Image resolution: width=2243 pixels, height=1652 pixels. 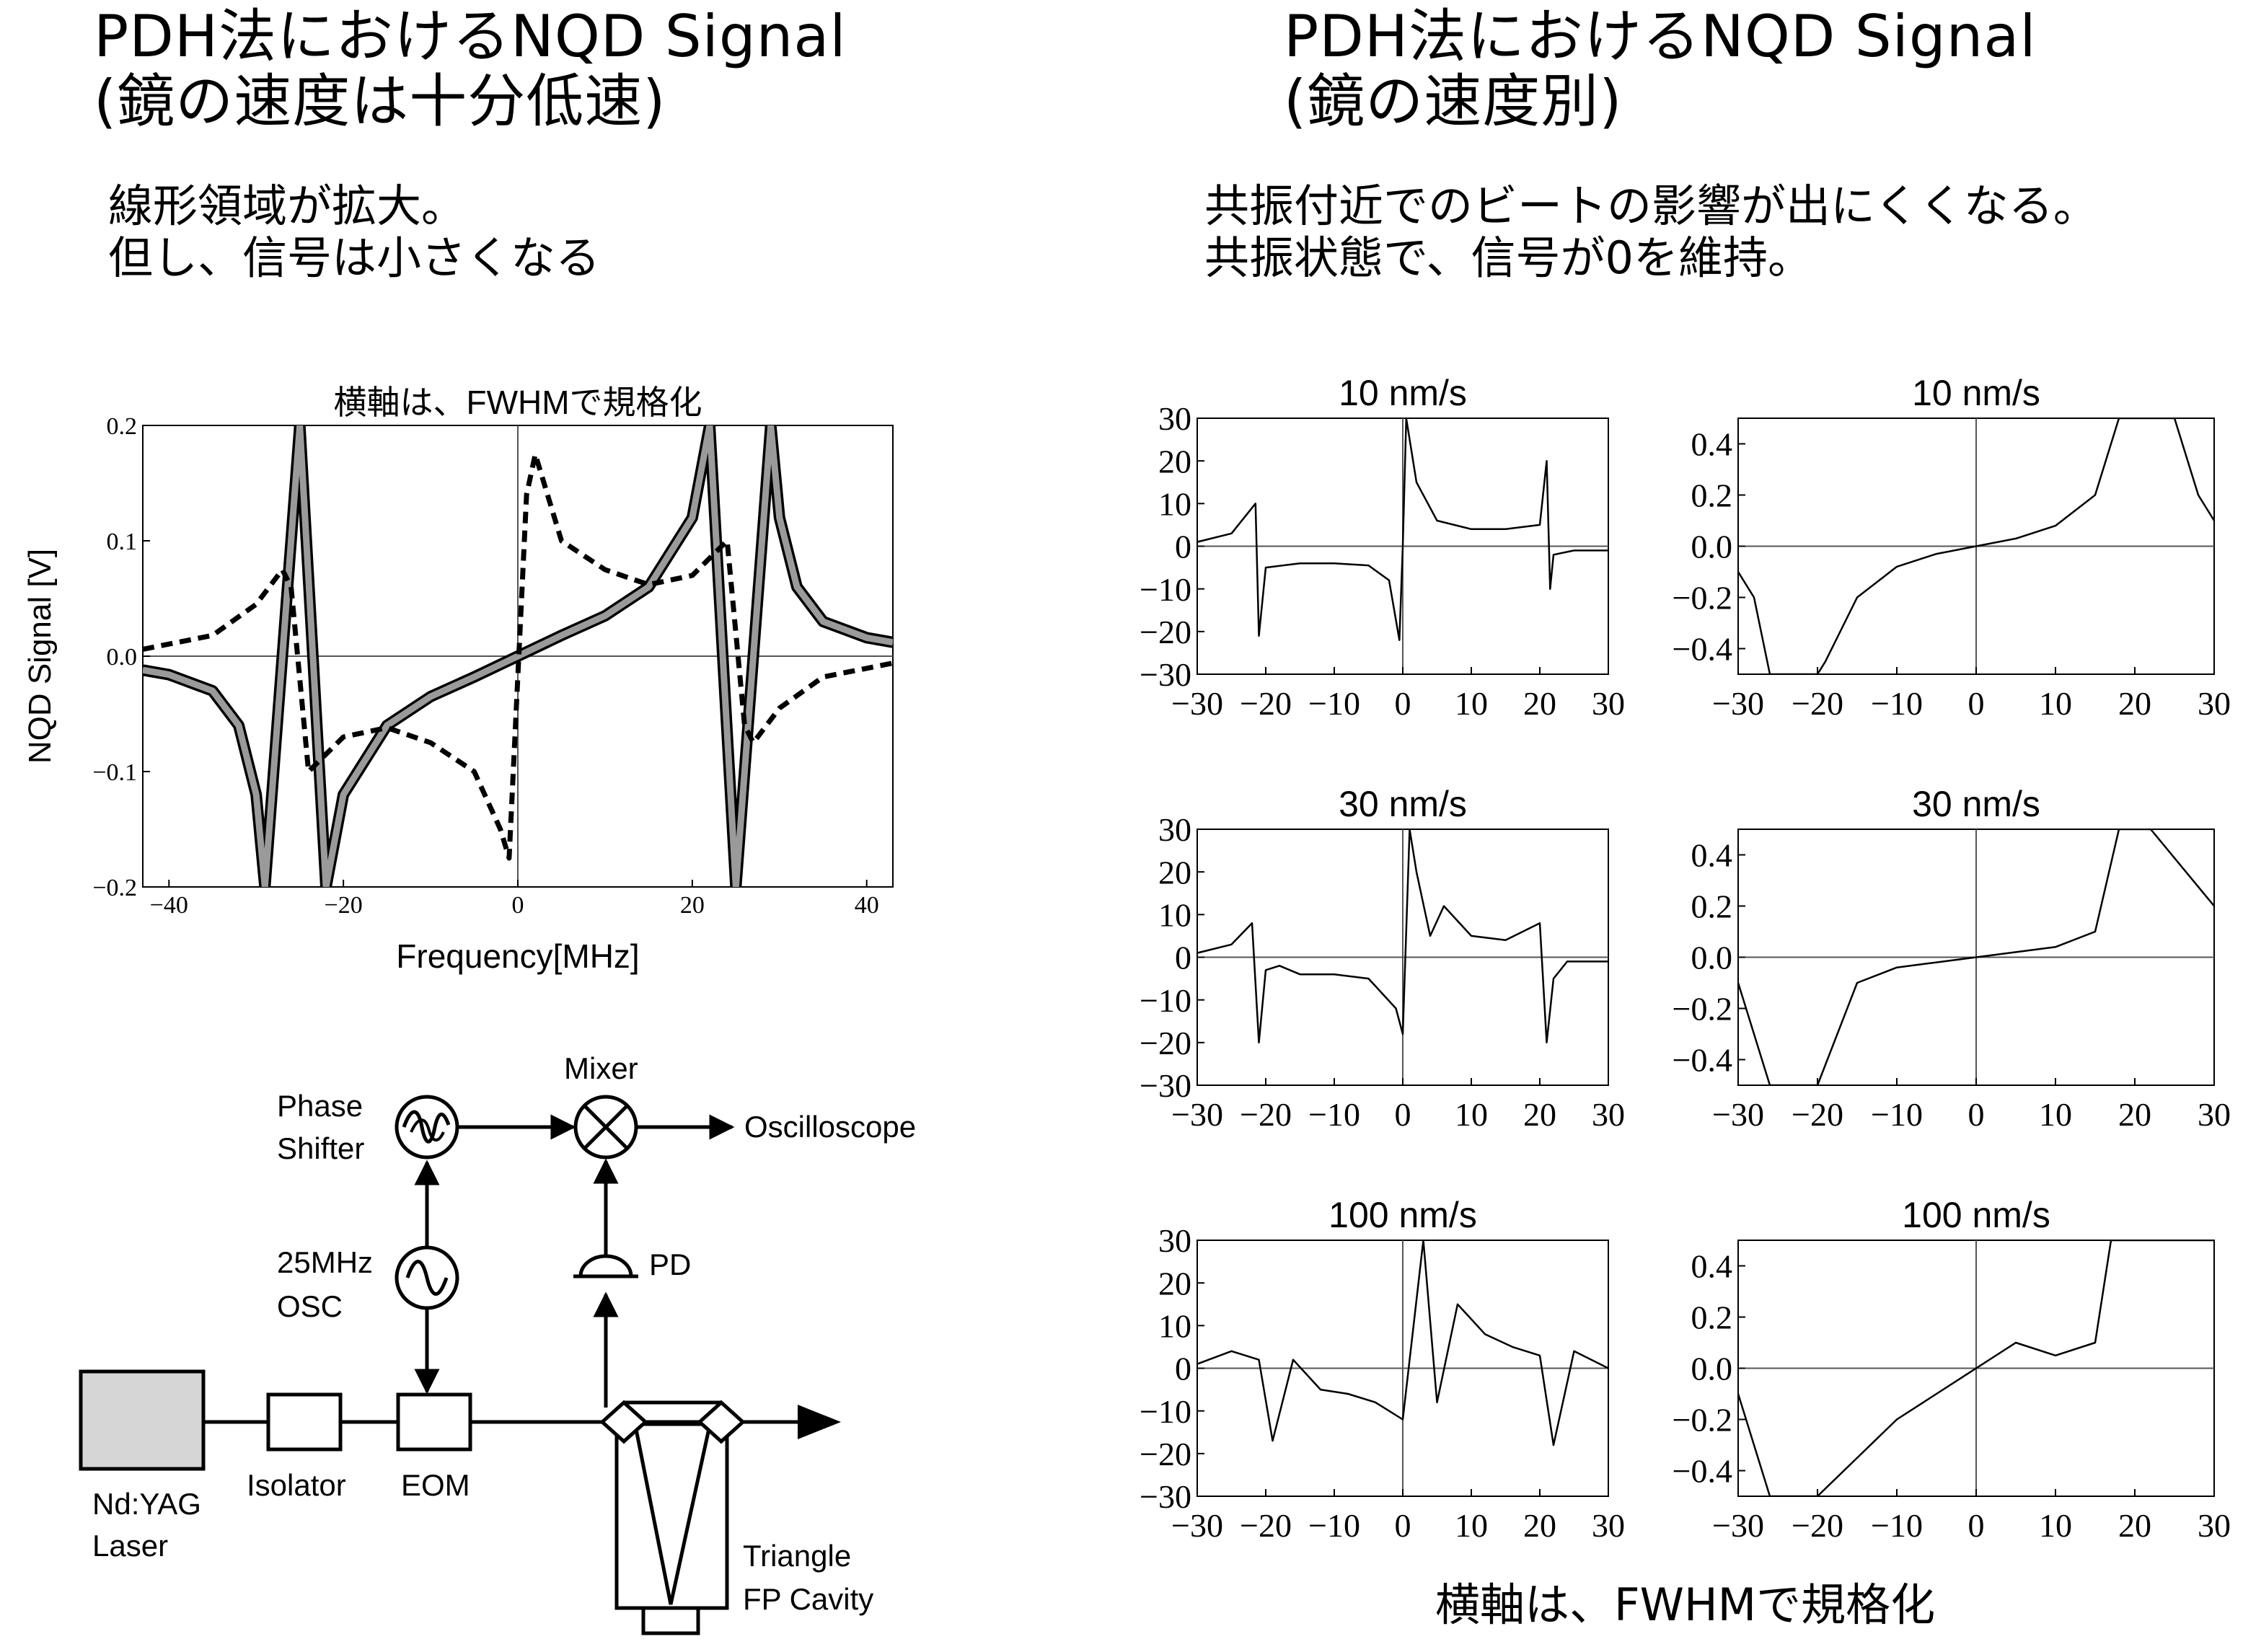 What do you see at coordinates (2055, 1114) in the screenshot?
I see `chart-4-xtick-label: 10` at bounding box center [2055, 1114].